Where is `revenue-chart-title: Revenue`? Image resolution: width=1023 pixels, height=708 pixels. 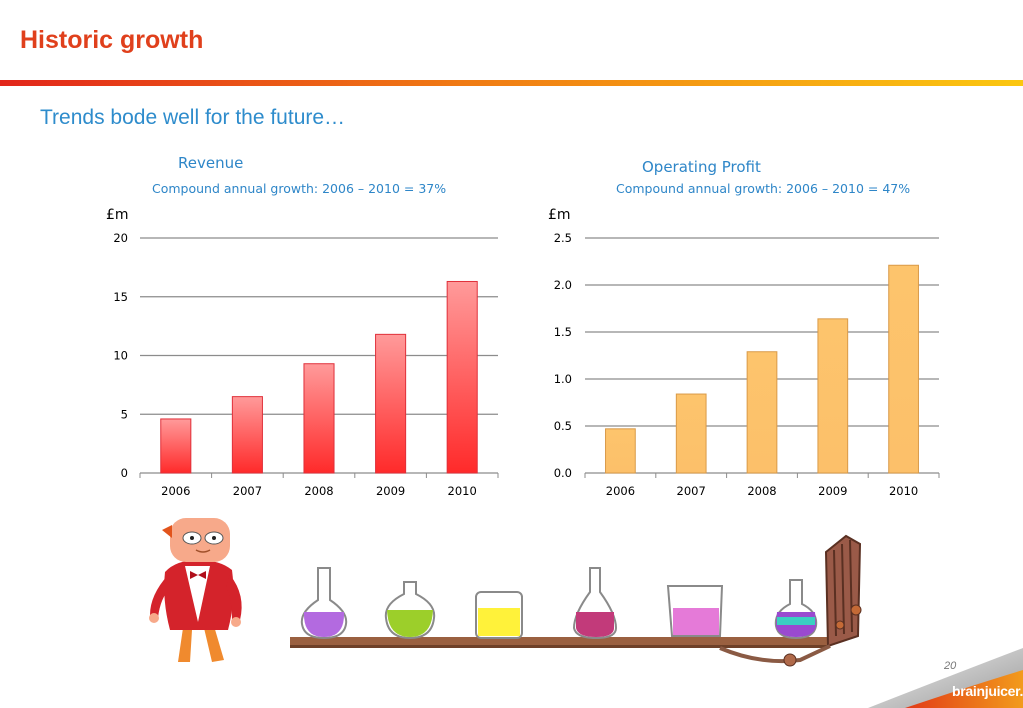 revenue-chart-title: Revenue is located at coordinates (211, 163).